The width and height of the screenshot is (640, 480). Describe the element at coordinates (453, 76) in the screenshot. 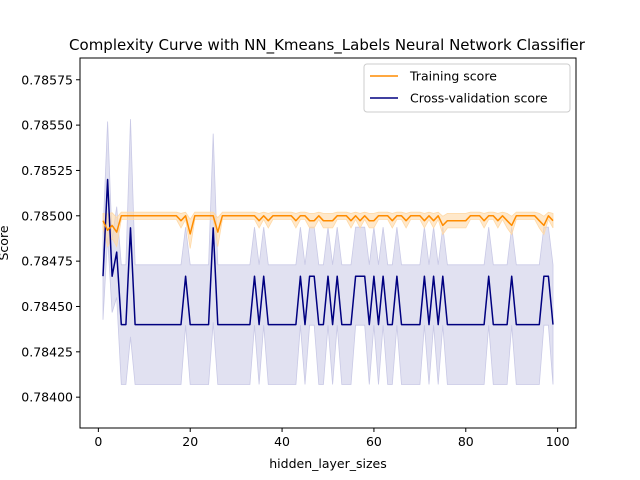

I see `legend-label-training: Training score` at that location.